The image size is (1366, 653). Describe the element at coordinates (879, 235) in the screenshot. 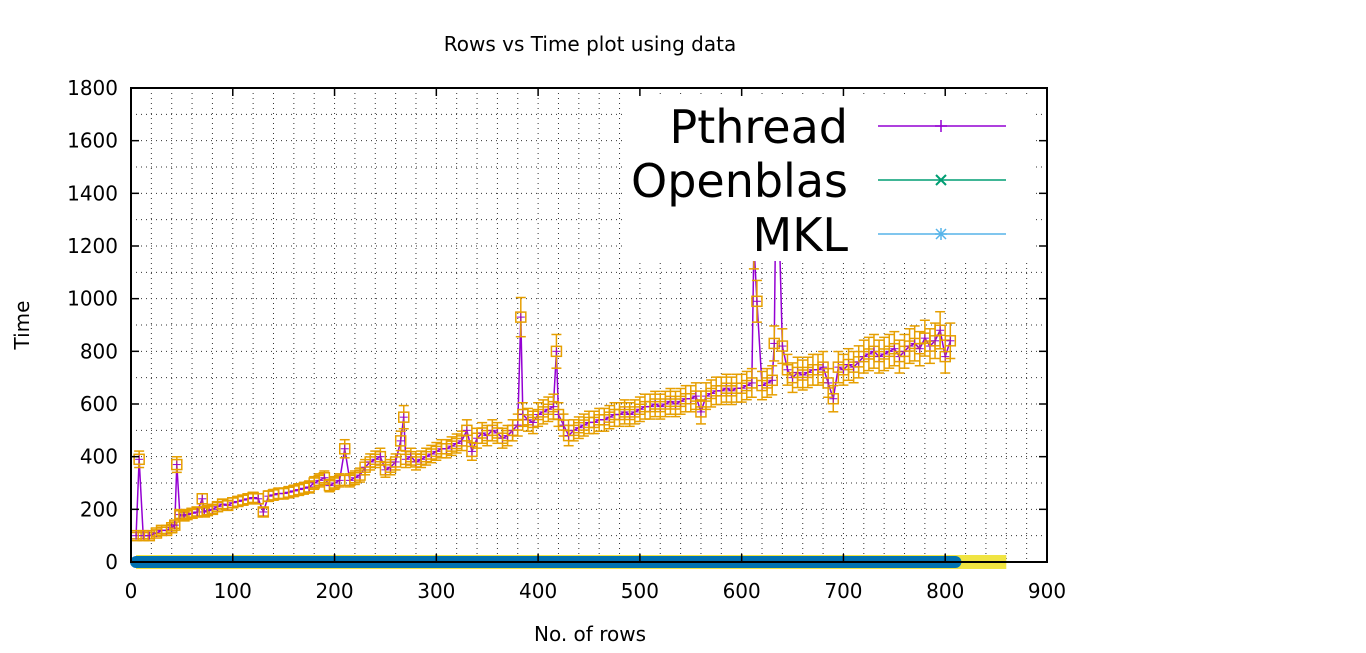

I see `legend-entry: MKL` at that location.